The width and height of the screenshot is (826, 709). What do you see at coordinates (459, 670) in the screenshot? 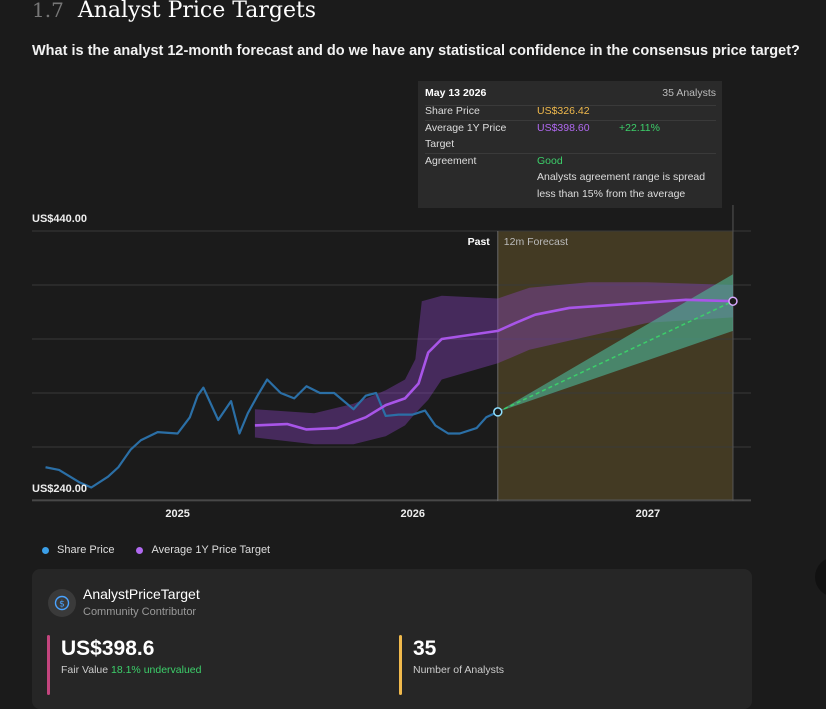
I see `analysts-label: Number of Analysts` at bounding box center [459, 670].